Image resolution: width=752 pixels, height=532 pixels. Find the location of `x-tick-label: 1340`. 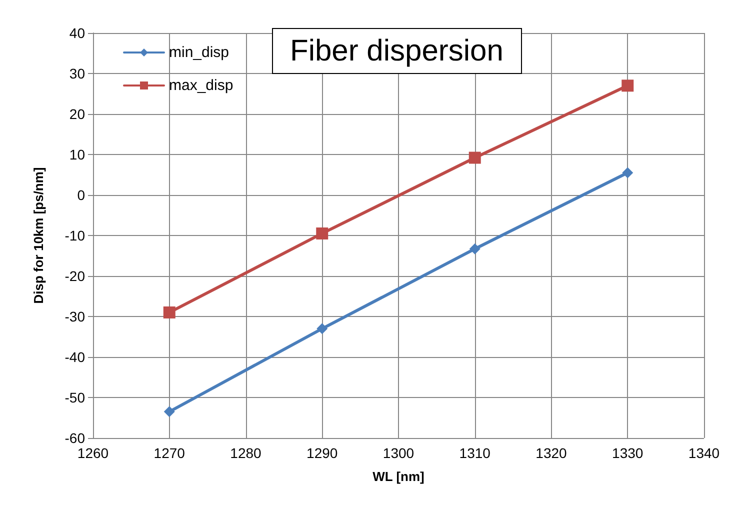

x-tick-label: 1340 is located at coordinates (704, 453).